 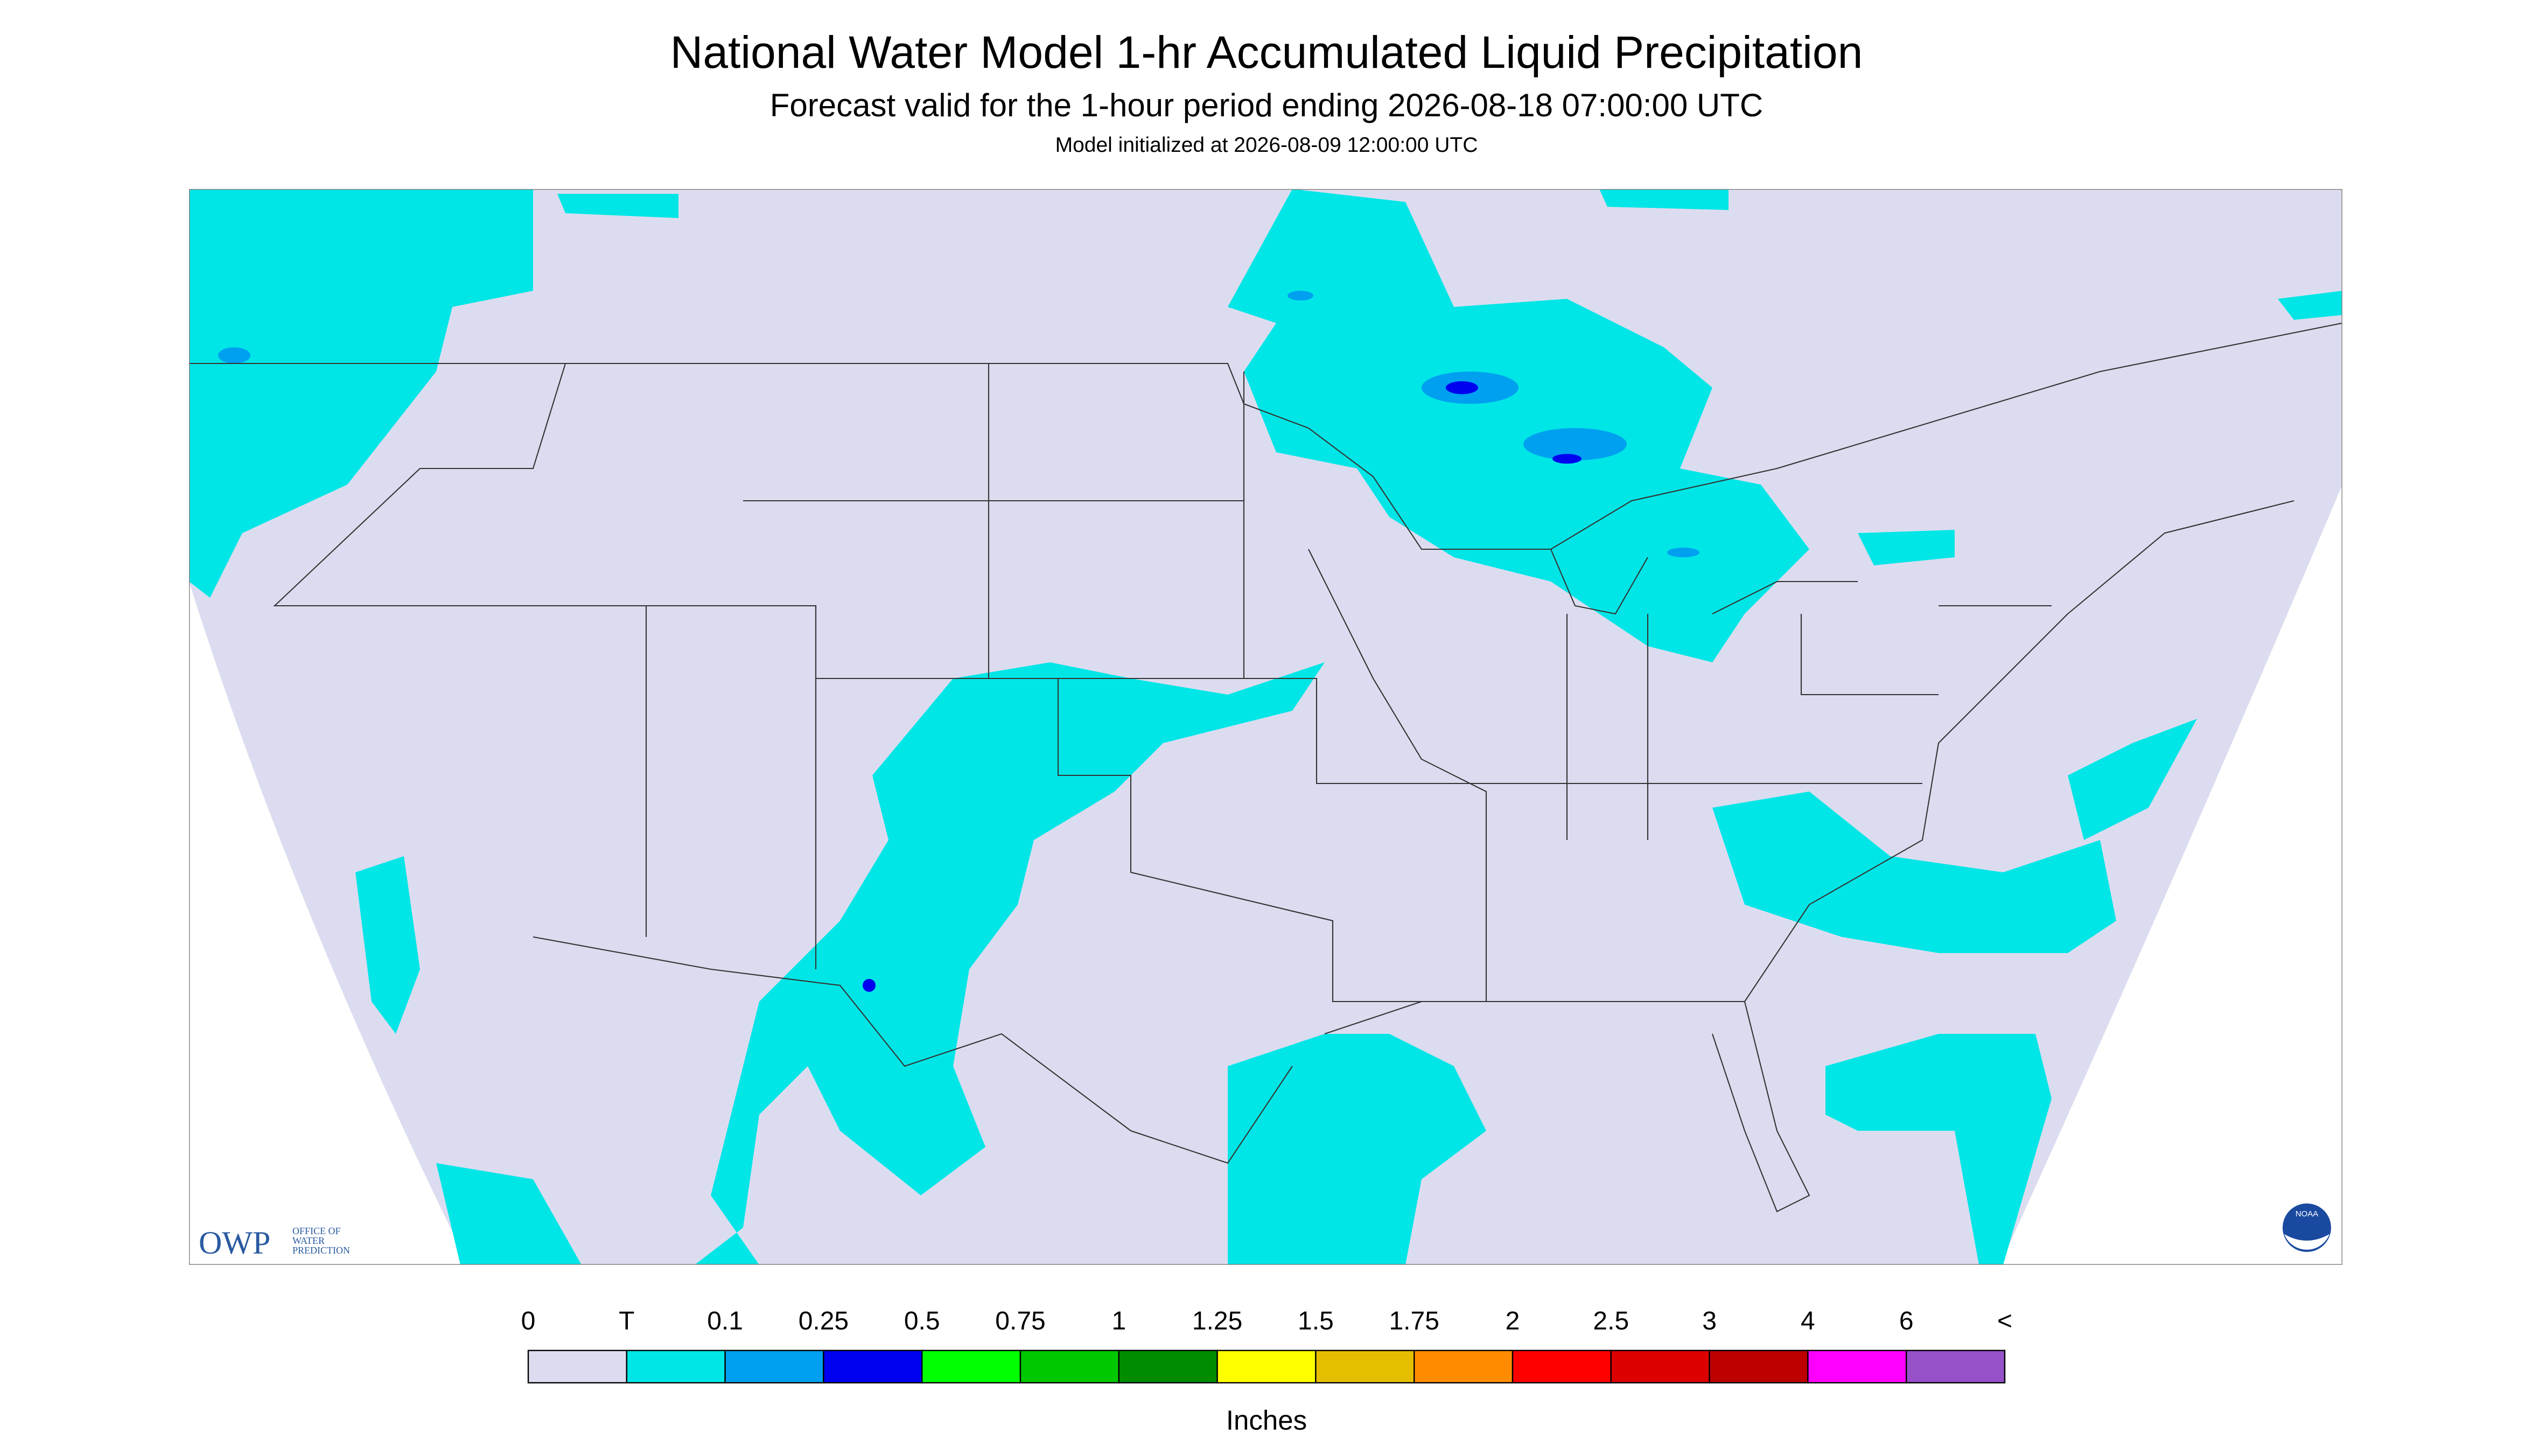 I want to click on logo-text: WATER, so click(x=308, y=1240).